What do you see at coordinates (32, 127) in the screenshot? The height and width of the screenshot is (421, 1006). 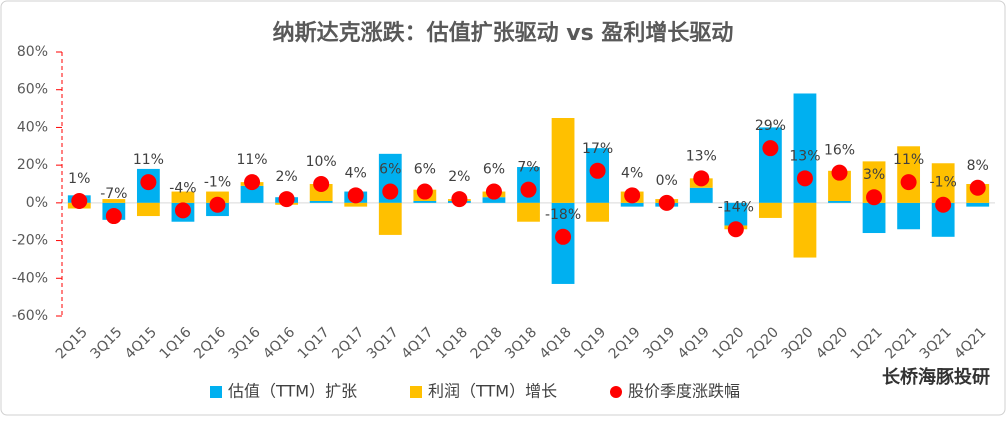 I see `y-tick-label: 40%` at bounding box center [32, 127].